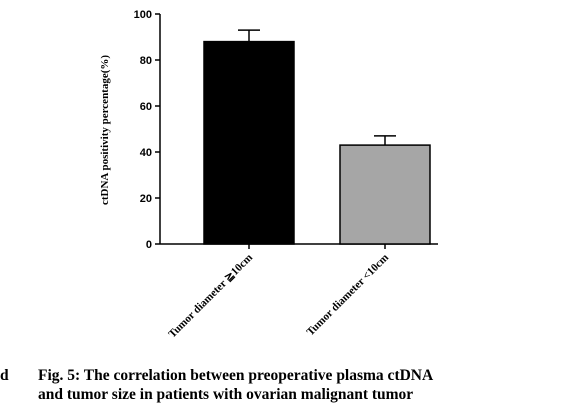 This screenshot has width=576, height=412. Describe the element at coordinates (210, 296) in the screenshot. I see `x-tick-label: Tumor diameter ≧10cm` at that location.